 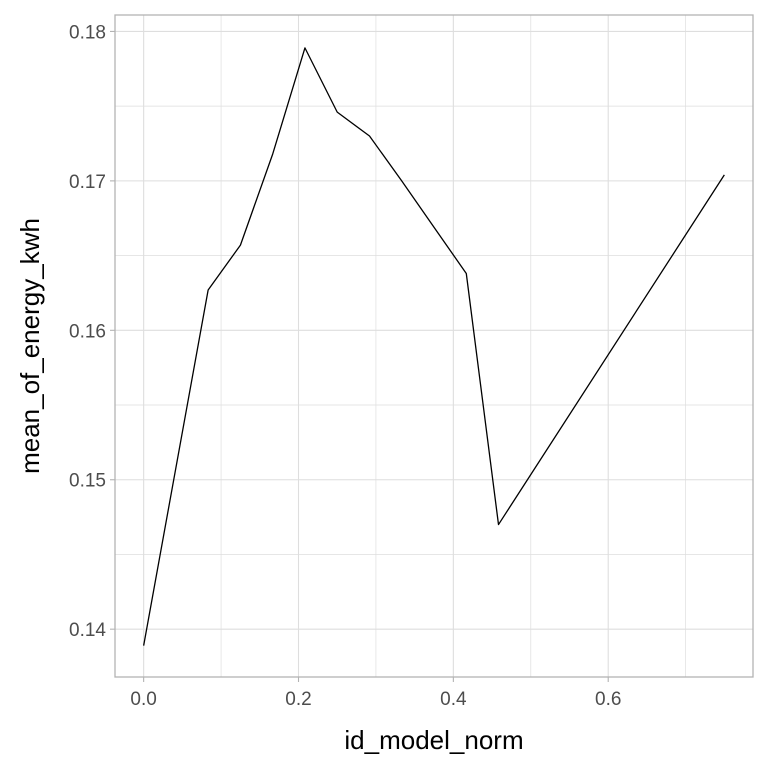 What do you see at coordinates (87, 182) in the screenshot?
I see `y-tick-label: 0.17` at bounding box center [87, 182].